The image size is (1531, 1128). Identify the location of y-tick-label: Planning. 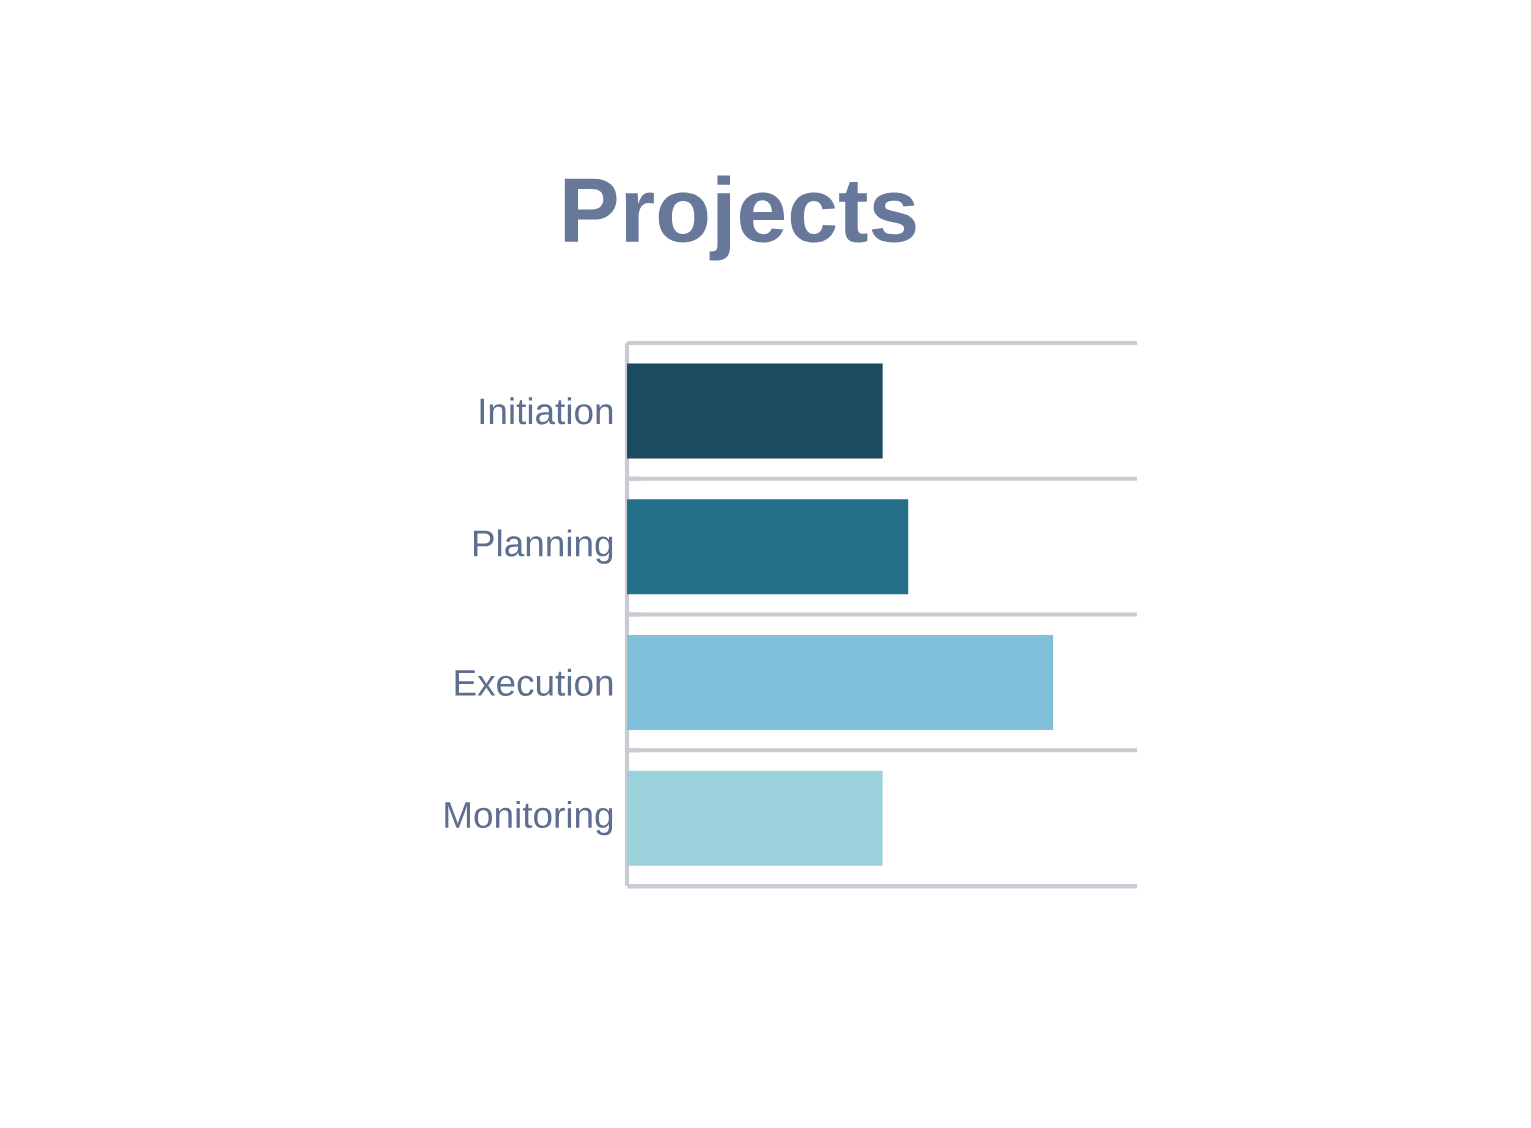
(543, 546).